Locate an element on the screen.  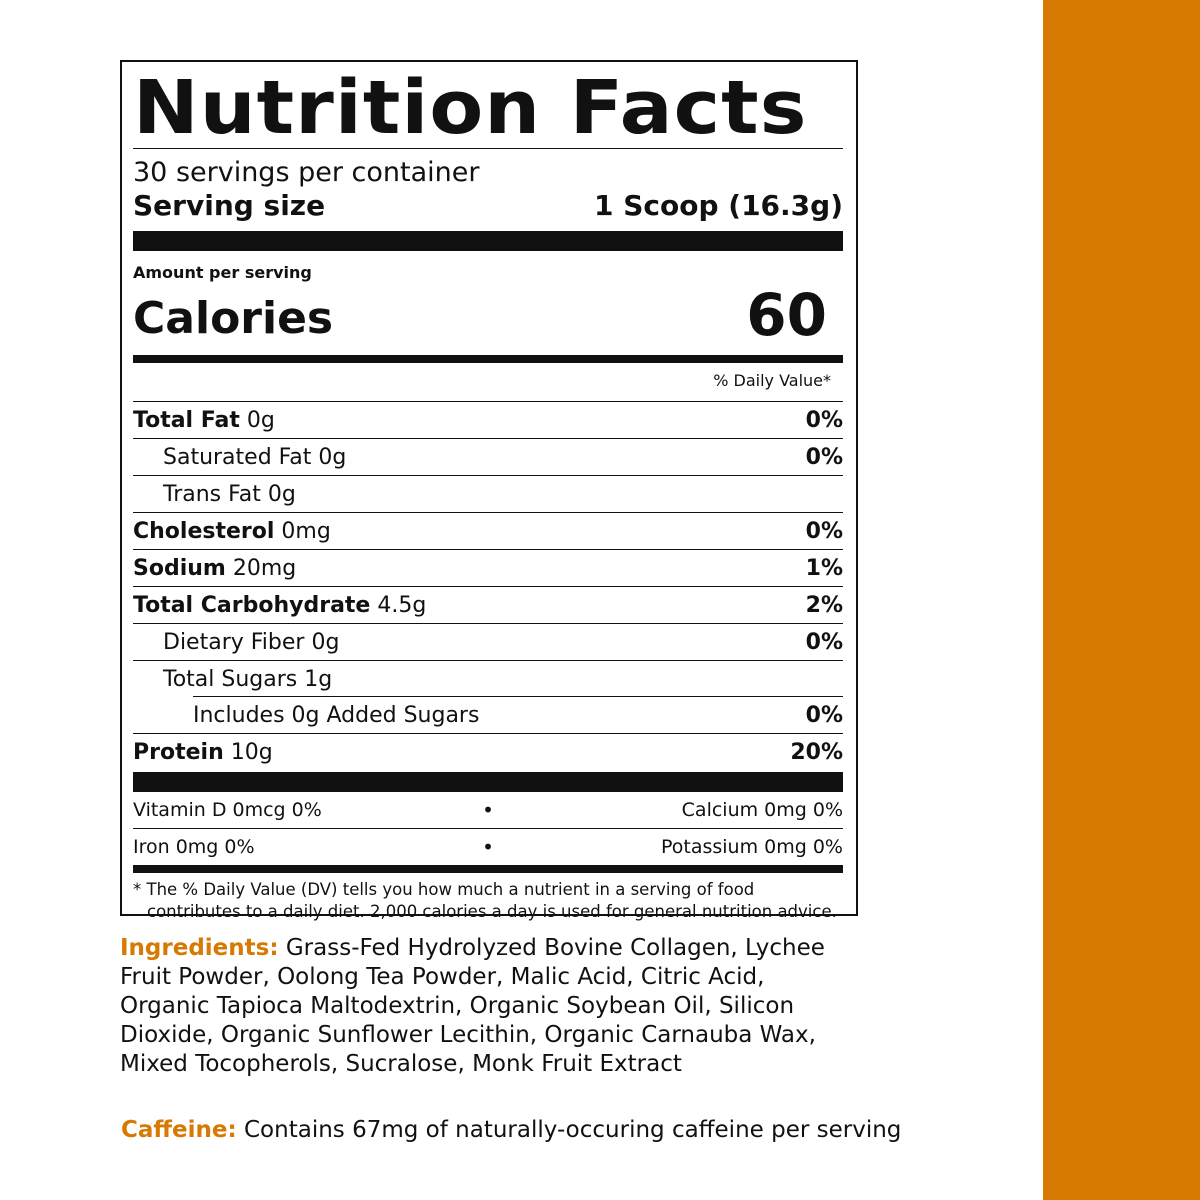
nutrient-row-cholesterol: Cholesterol 0mg 0% is located at coordinates (488, 531).